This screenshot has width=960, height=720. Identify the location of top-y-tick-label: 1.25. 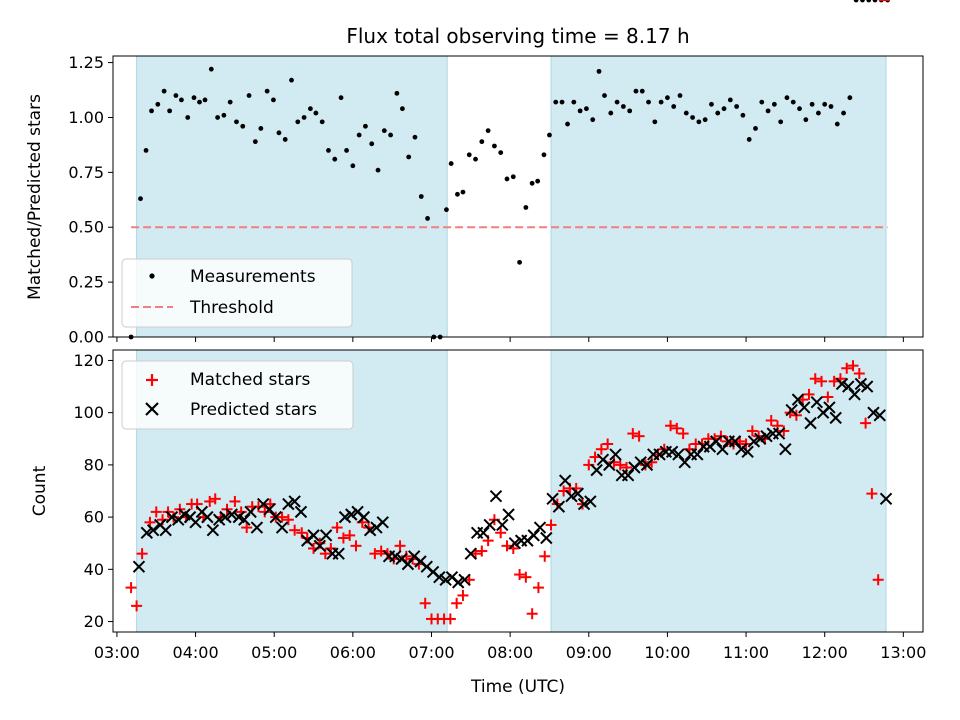
(86, 62).